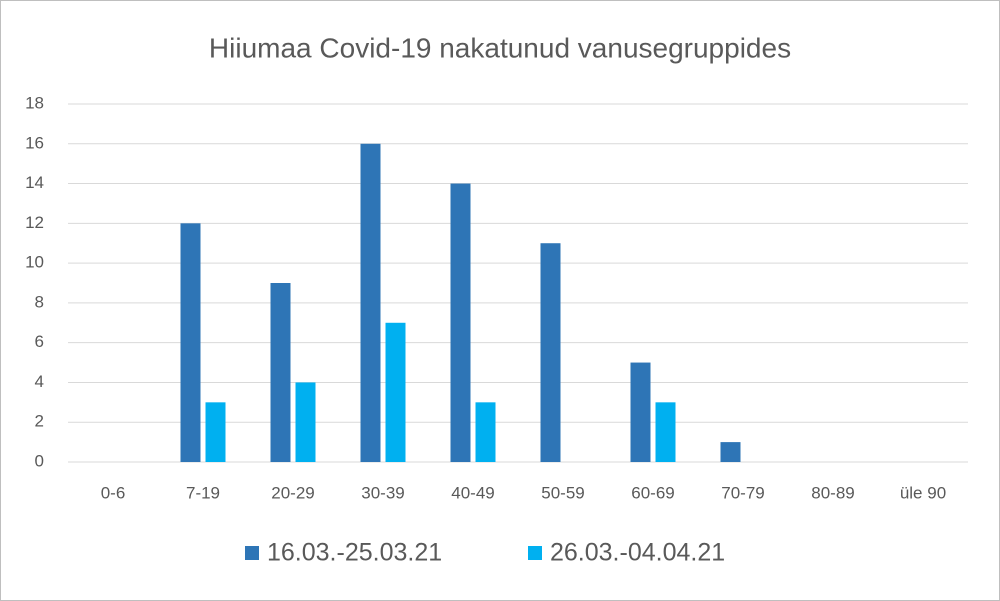 The image size is (1000, 601). Describe the element at coordinates (923, 492) in the screenshot. I see `x-tick-label: üle 90` at that location.